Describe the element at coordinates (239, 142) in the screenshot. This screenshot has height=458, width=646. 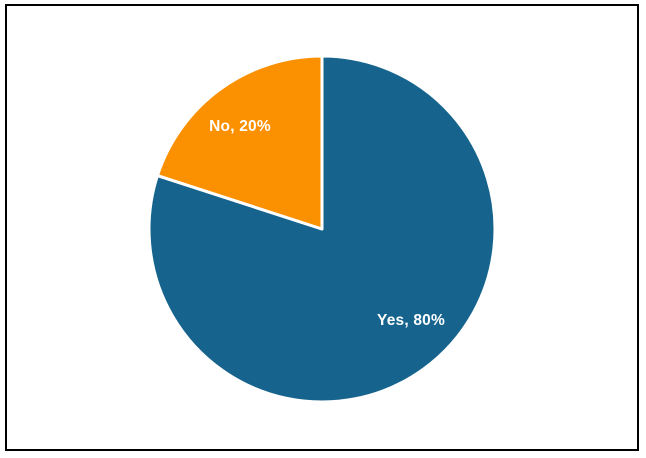
I see `pie-slice-no` at that location.